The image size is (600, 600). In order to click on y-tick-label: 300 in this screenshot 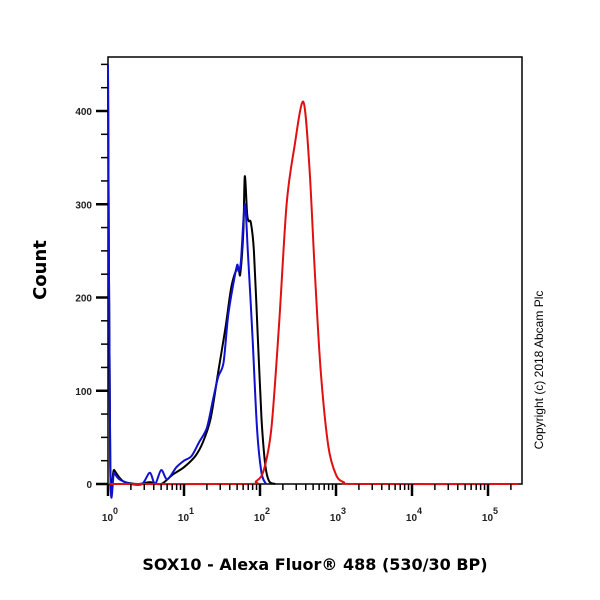, I will do `click(83, 205)`.